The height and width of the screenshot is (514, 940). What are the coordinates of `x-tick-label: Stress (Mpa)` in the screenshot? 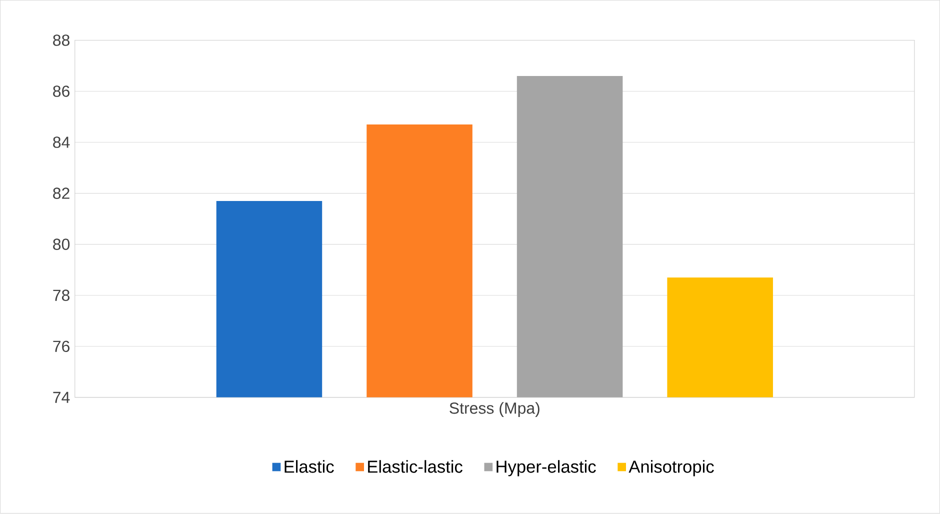 It's located at (495, 410).